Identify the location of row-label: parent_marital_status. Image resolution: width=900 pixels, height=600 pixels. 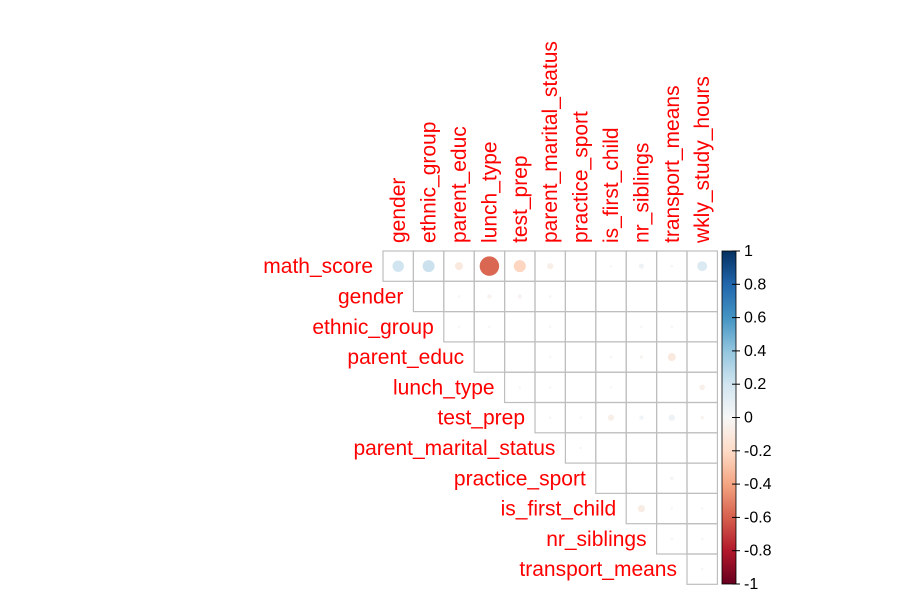
(454, 448).